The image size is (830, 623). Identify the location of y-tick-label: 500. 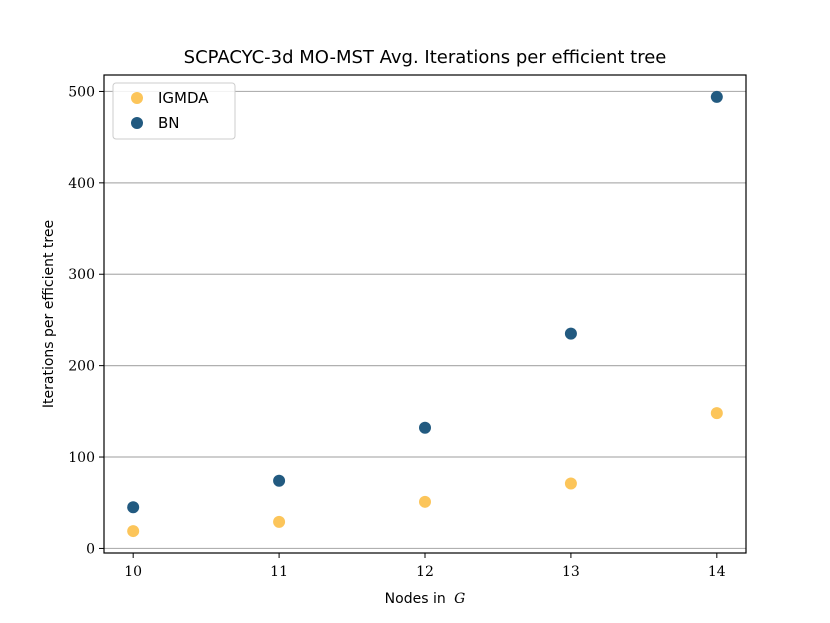
(81, 92).